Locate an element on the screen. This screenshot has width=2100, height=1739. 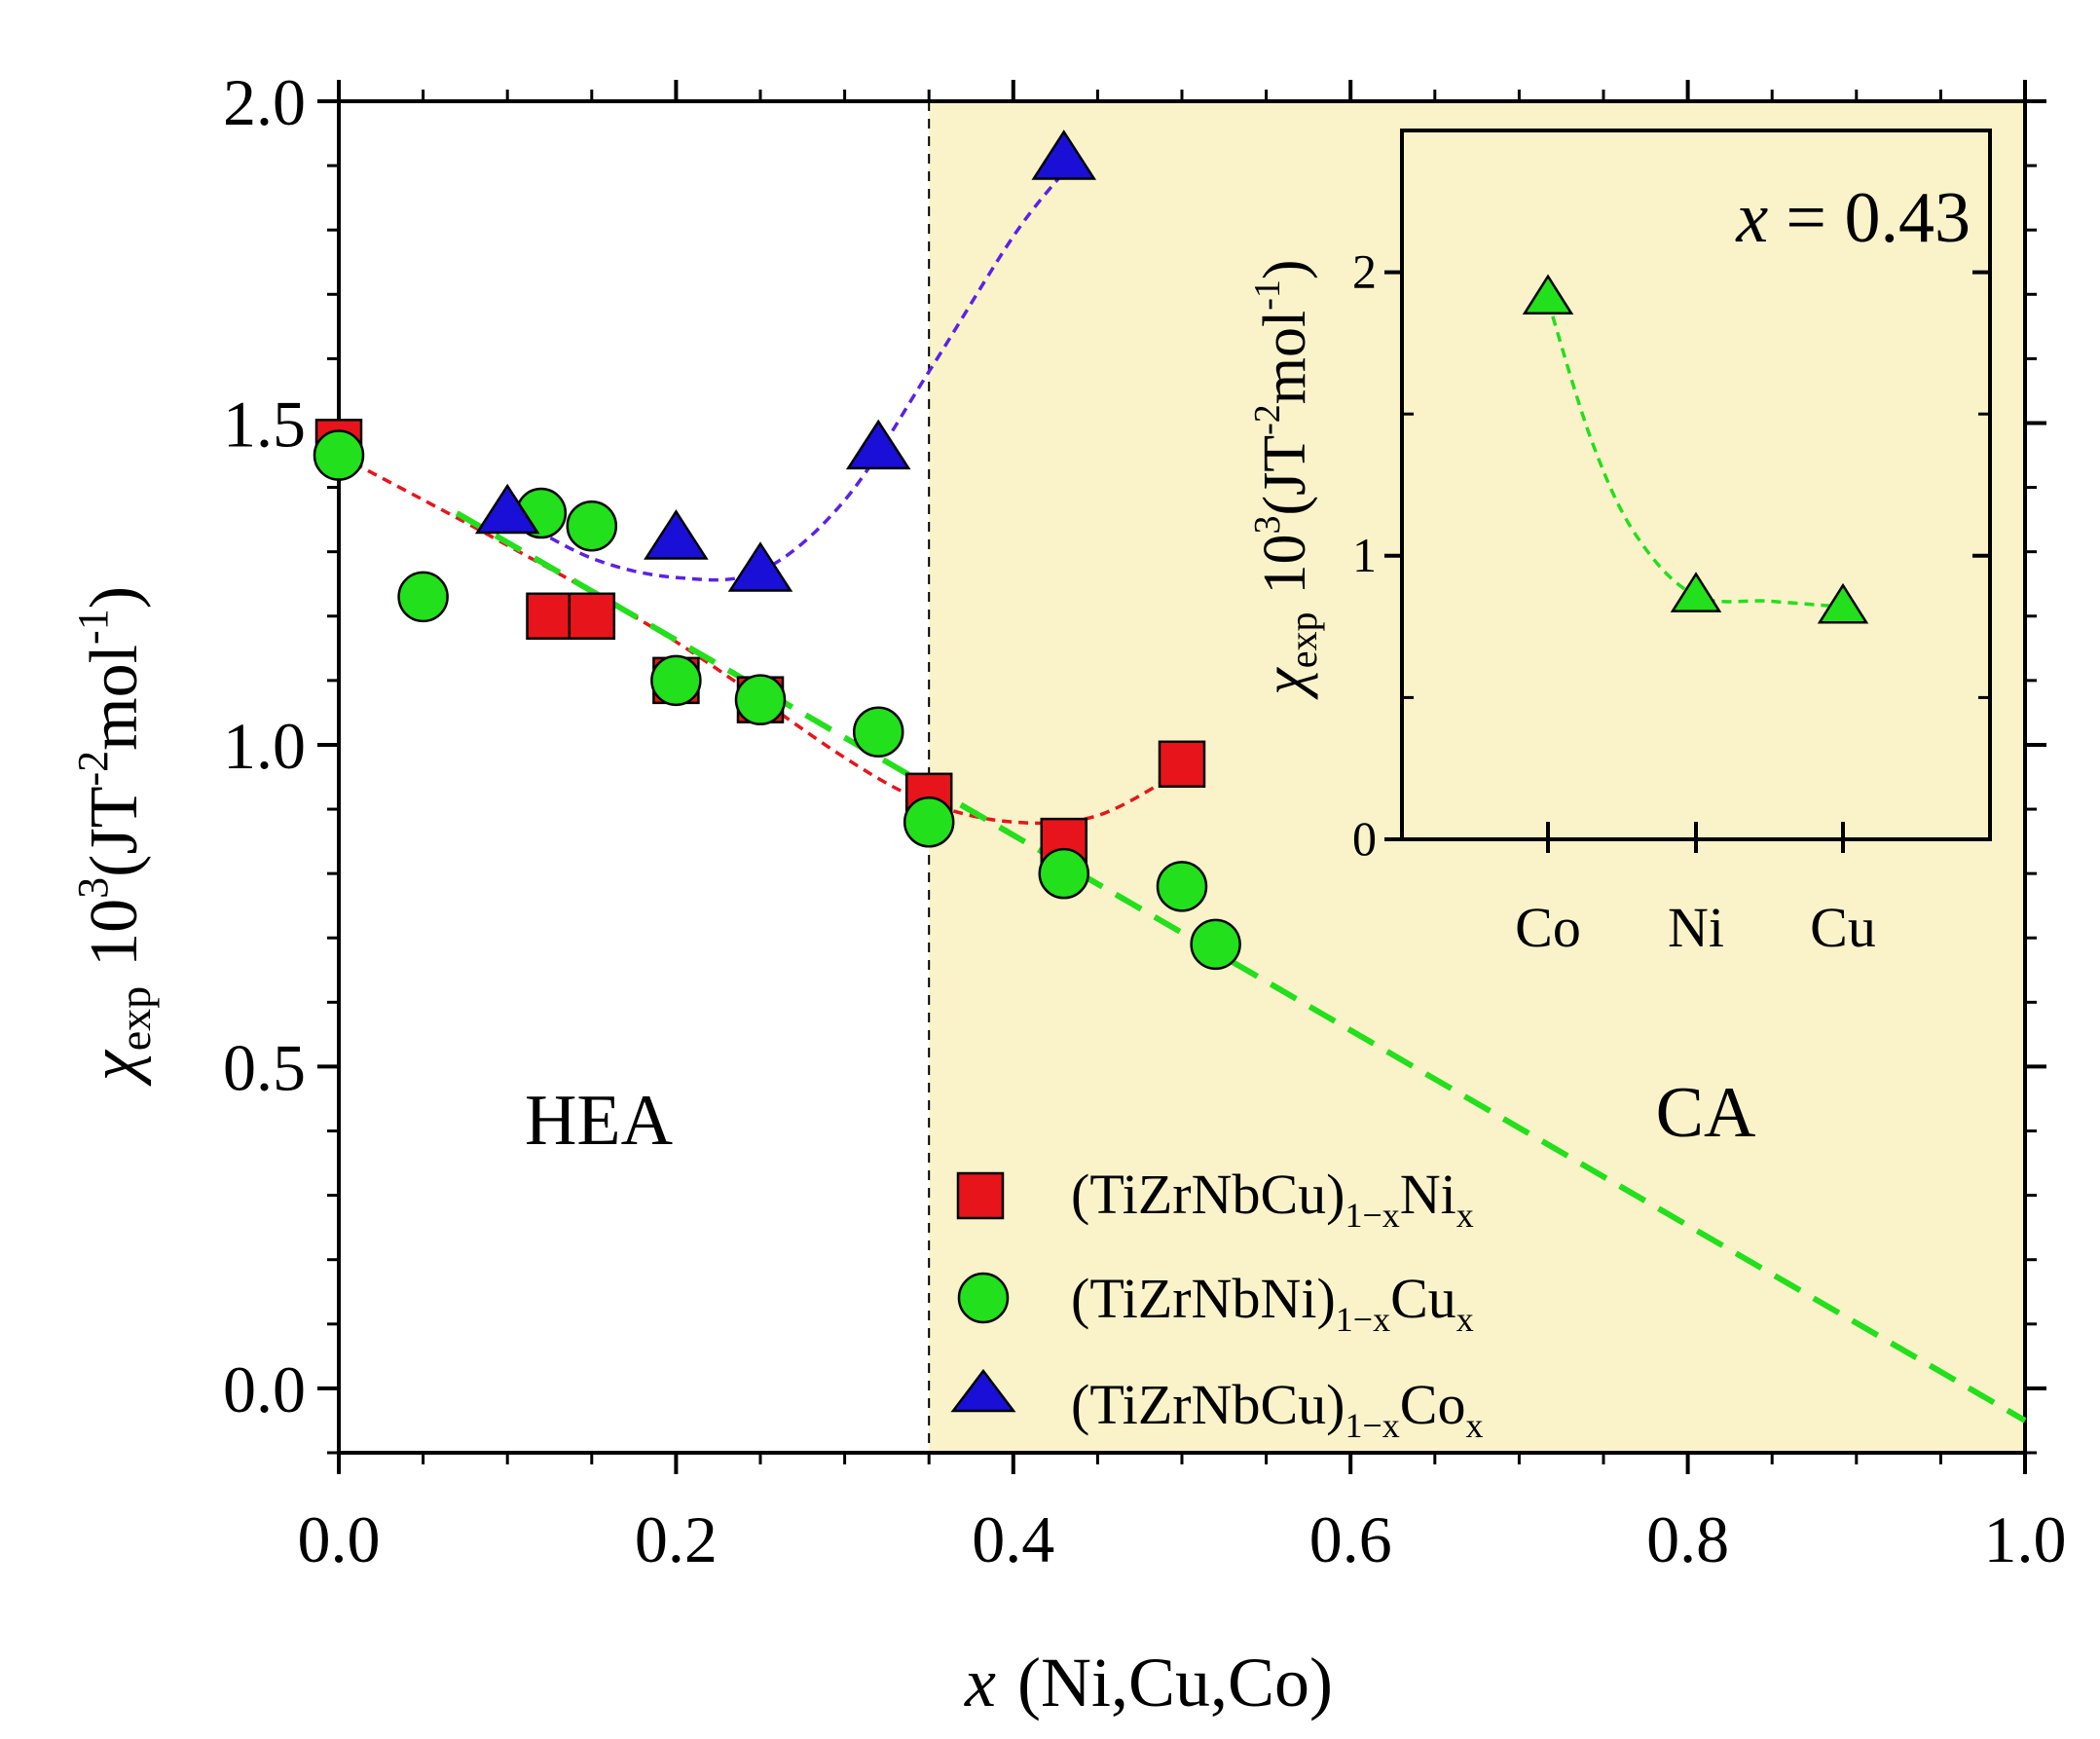
legend-marker-circle is located at coordinates (983, 1298).